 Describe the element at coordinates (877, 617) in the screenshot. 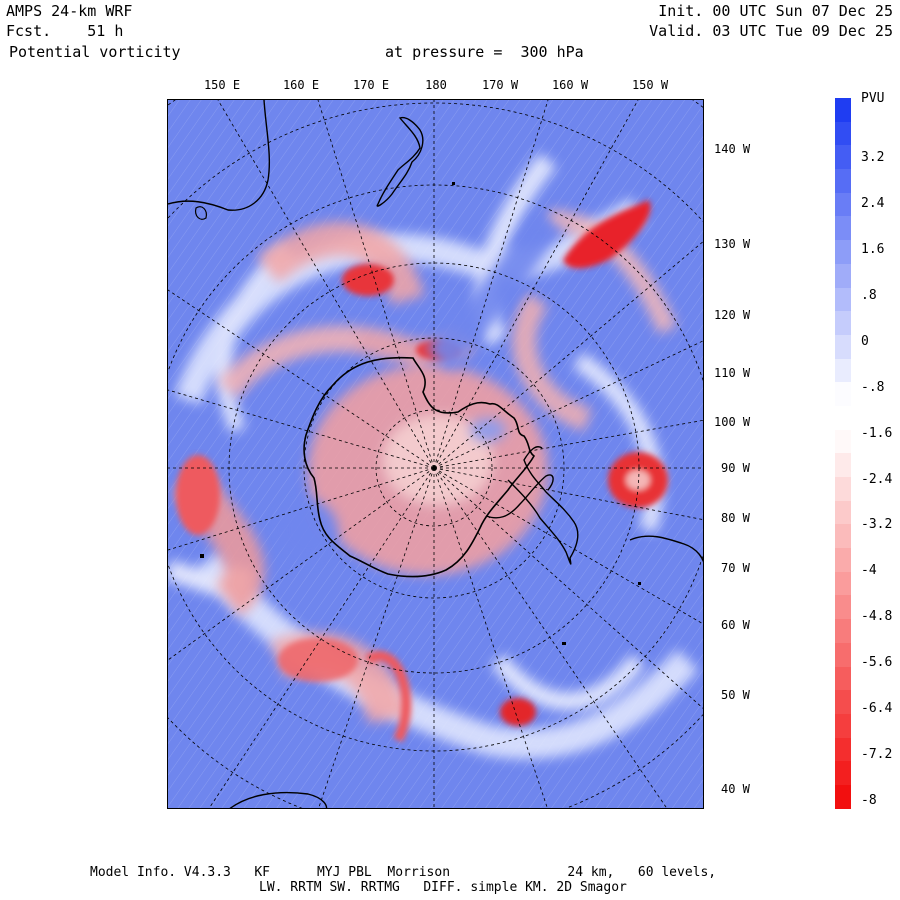

I see `colorbar-tick-label: -4.8` at that location.